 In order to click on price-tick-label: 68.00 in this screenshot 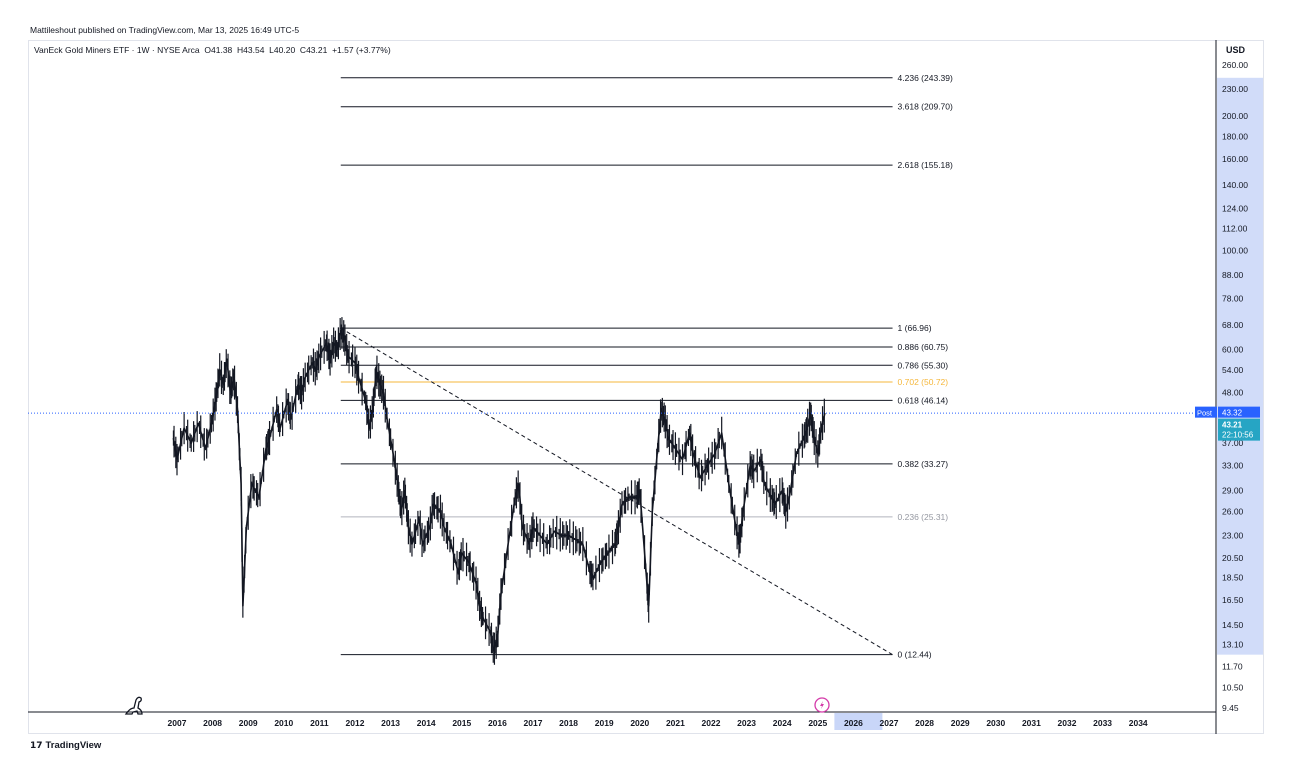, I will do `click(1233, 325)`.